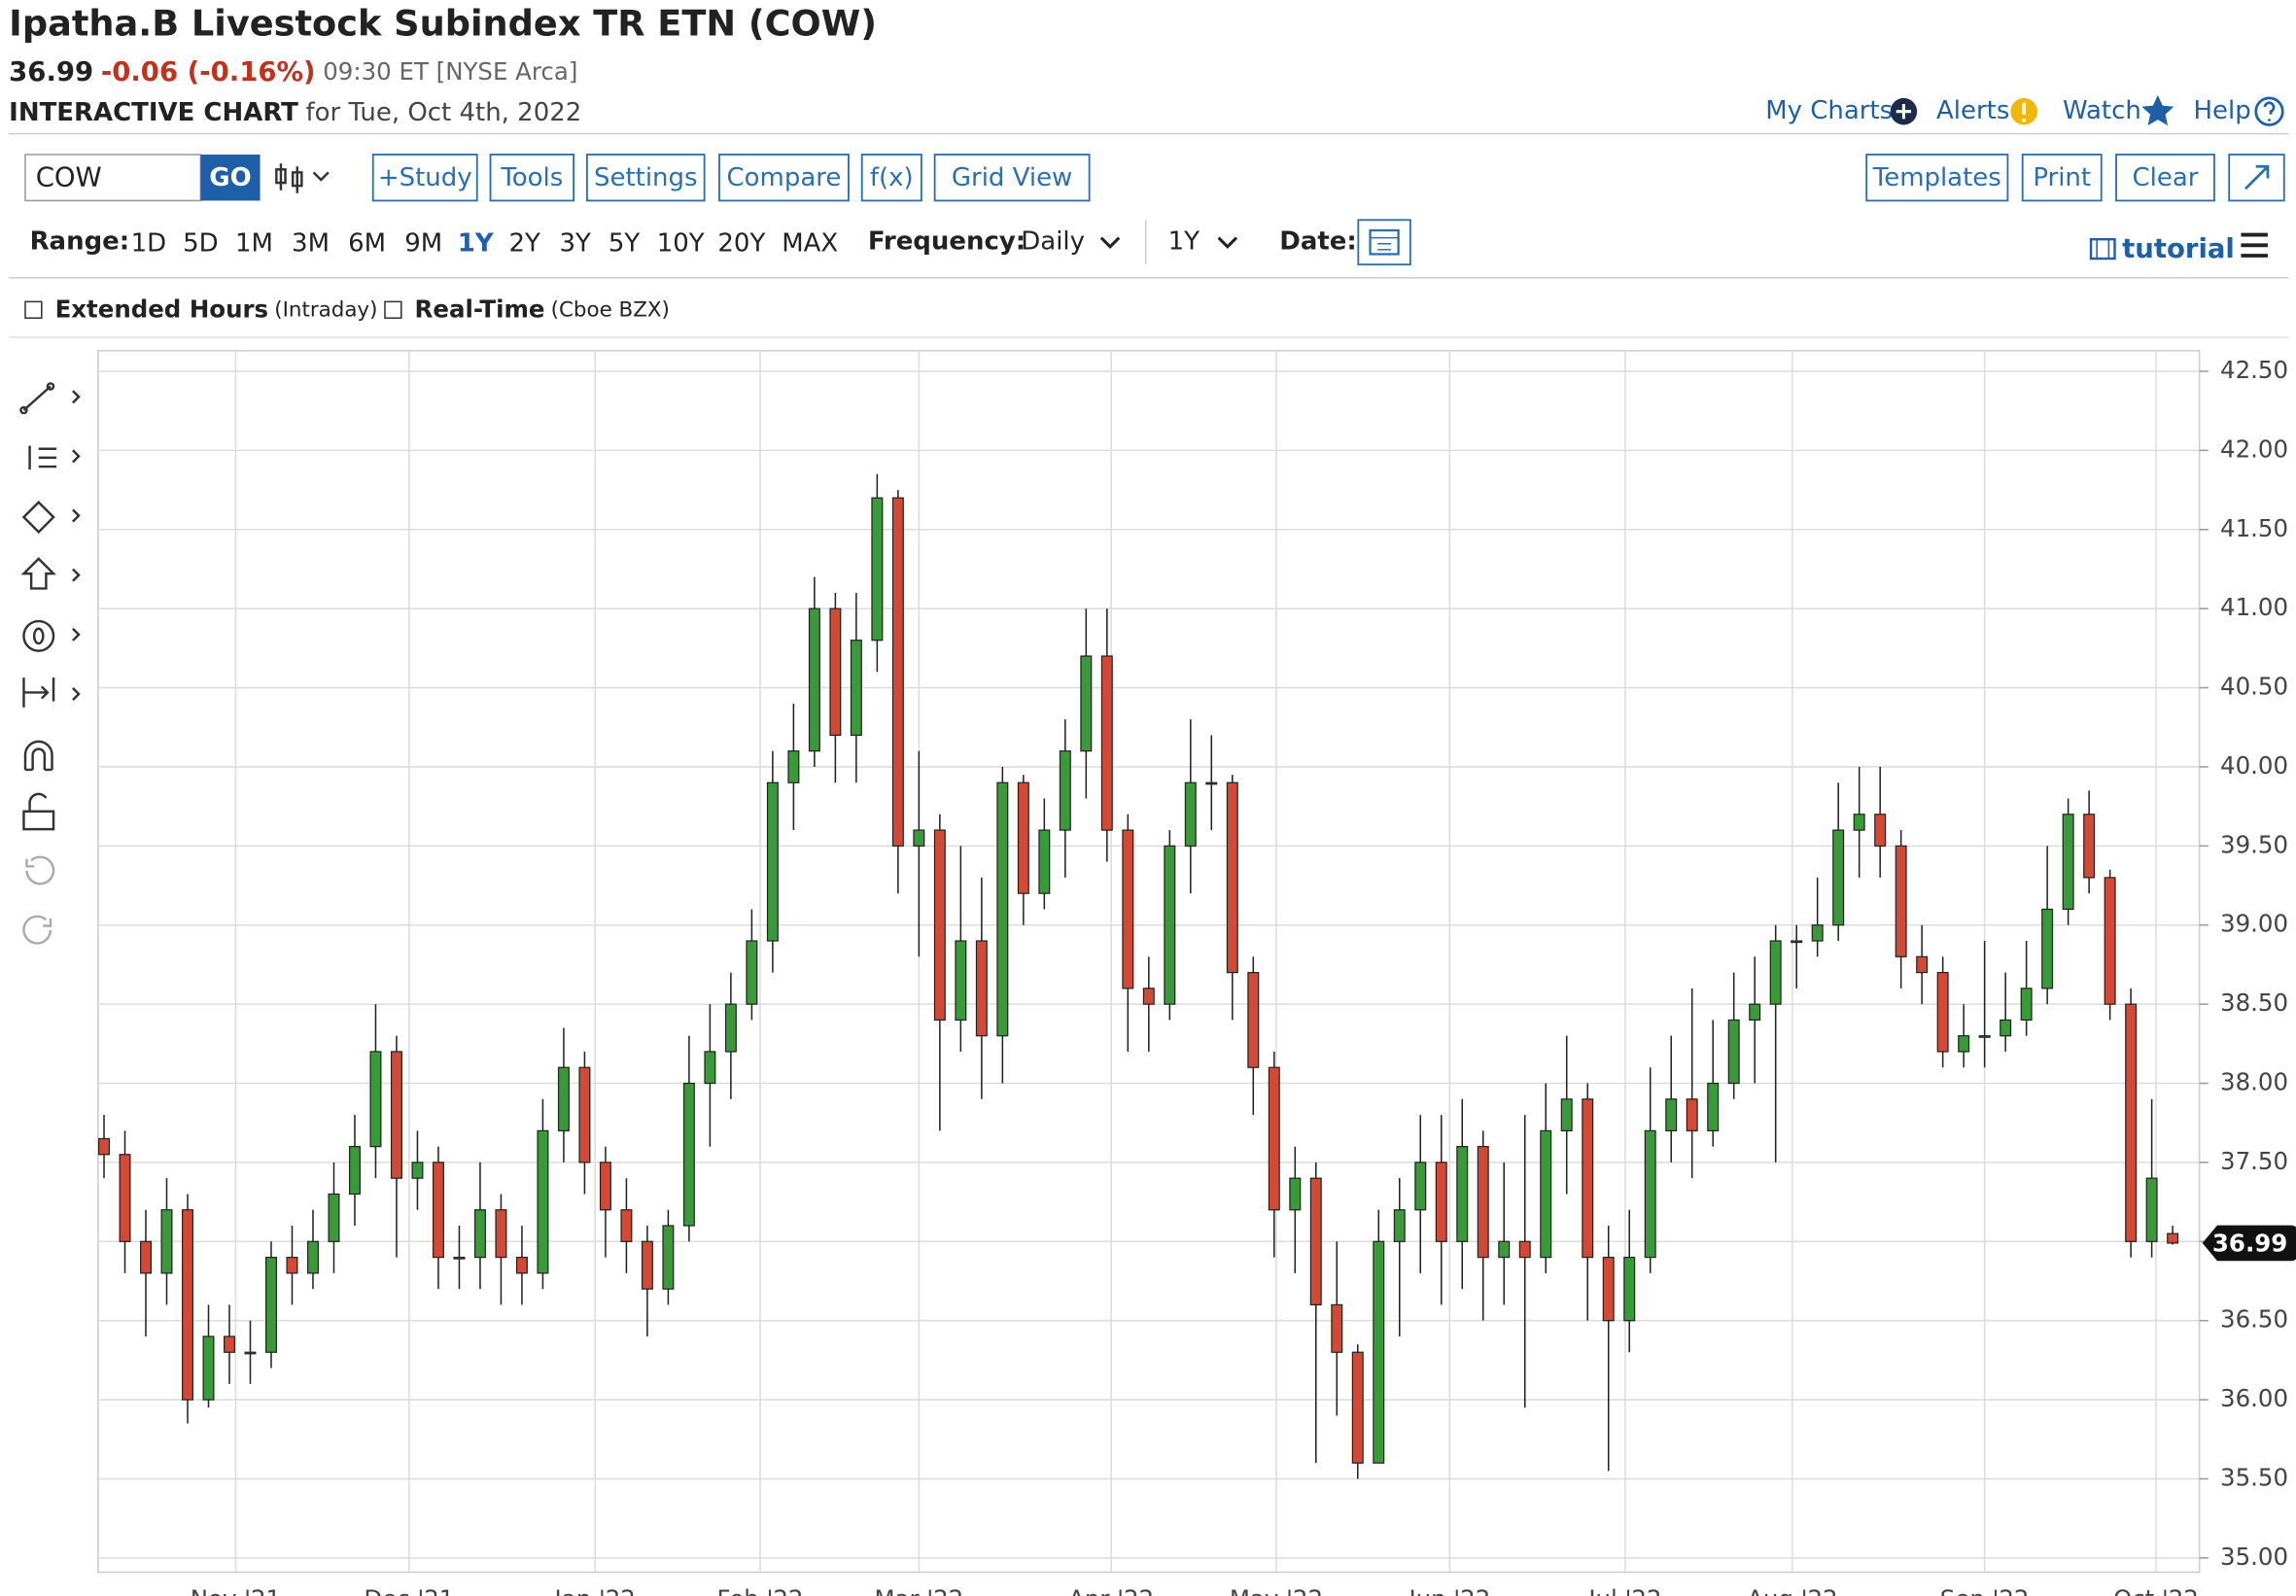 Image resolution: width=2296 pixels, height=1596 pixels. I want to click on range-option: 2Y, so click(524, 243).